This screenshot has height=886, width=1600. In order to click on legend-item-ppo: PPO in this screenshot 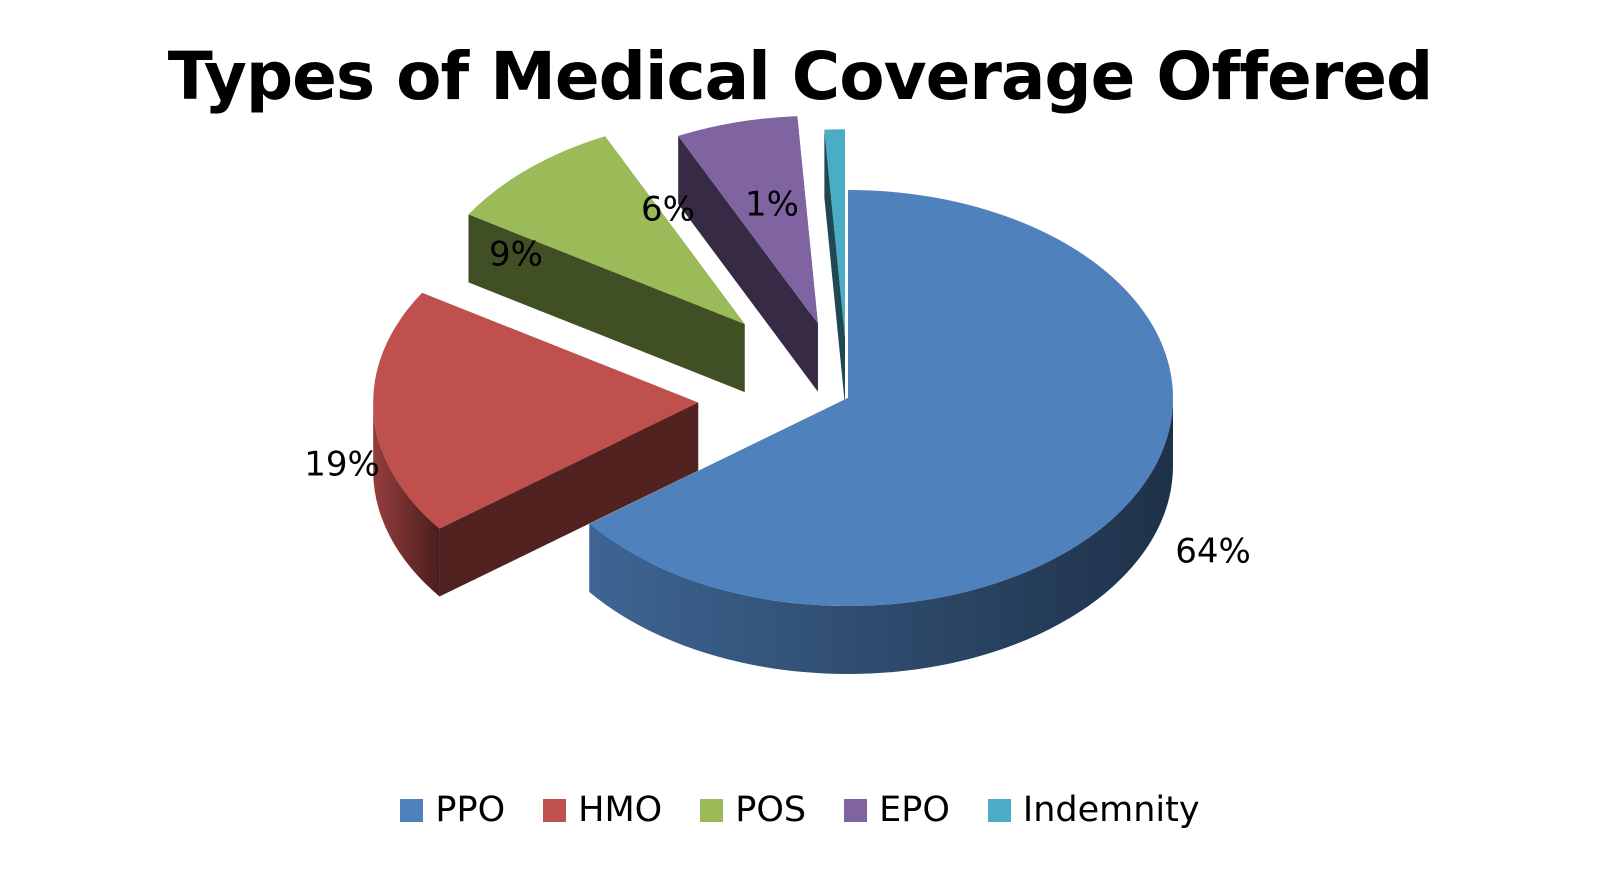, I will do `click(452, 810)`.